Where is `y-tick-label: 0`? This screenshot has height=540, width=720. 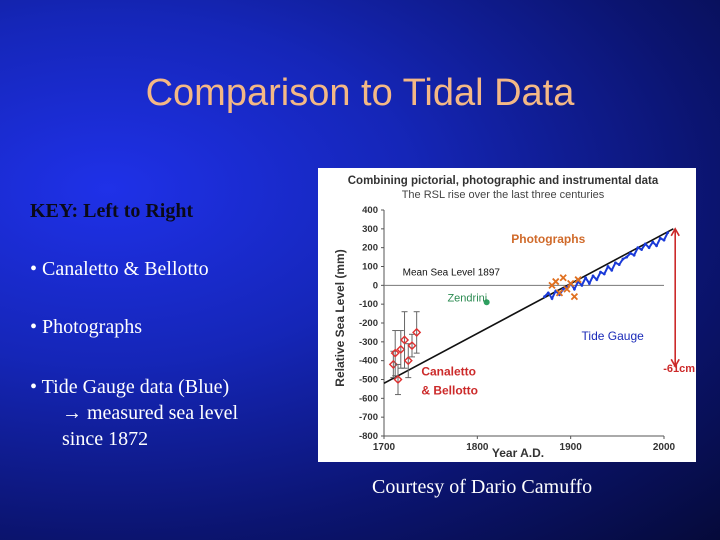 y-tick-label: 0 is located at coordinates (375, 285).